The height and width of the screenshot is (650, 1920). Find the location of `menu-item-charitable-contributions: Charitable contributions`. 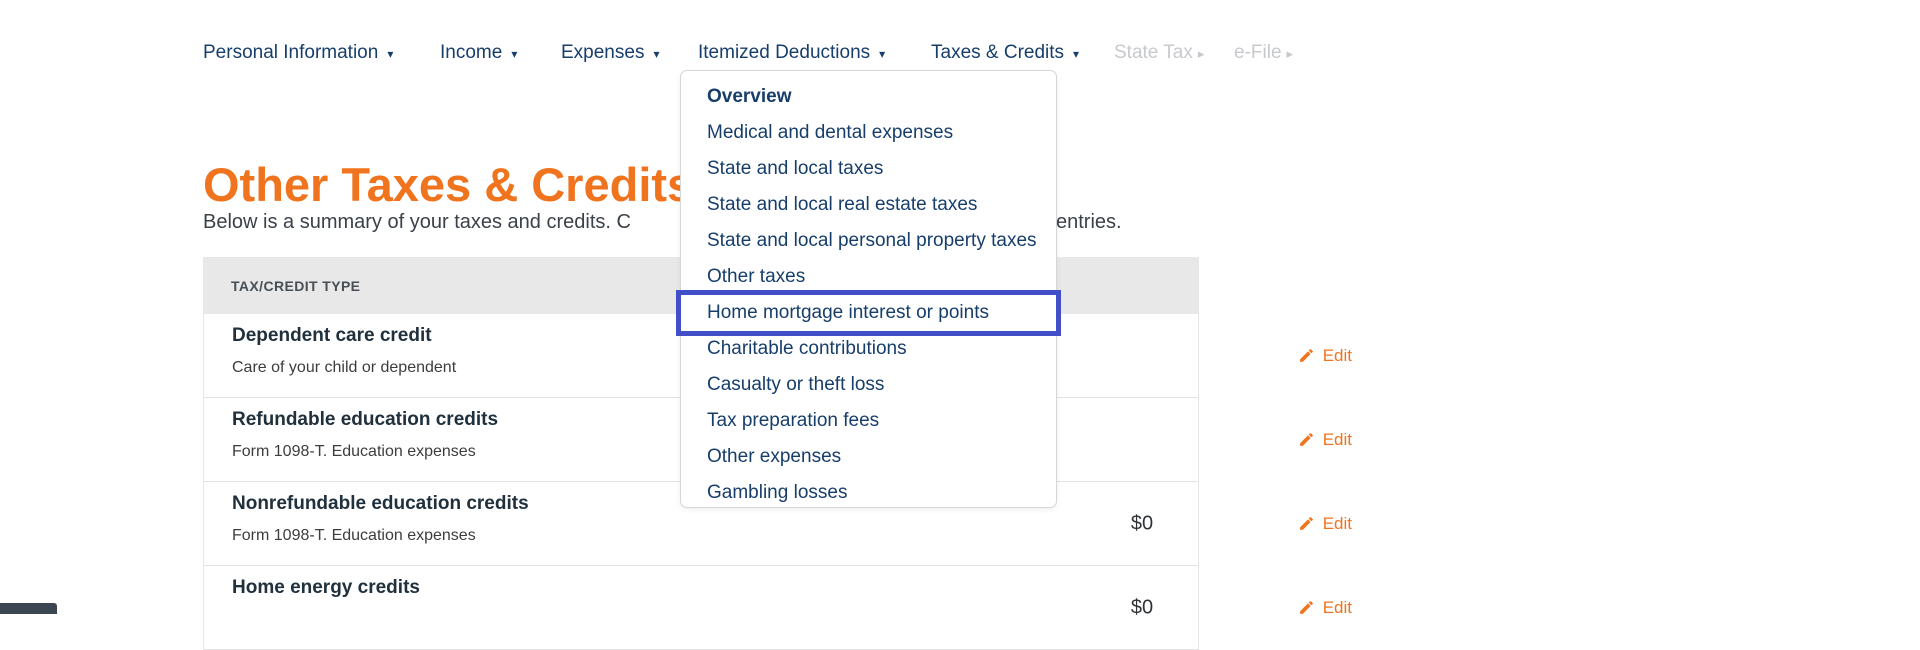

menu-item-charitable-contributions: Charitable contributions is located at coordinates (807, 348).